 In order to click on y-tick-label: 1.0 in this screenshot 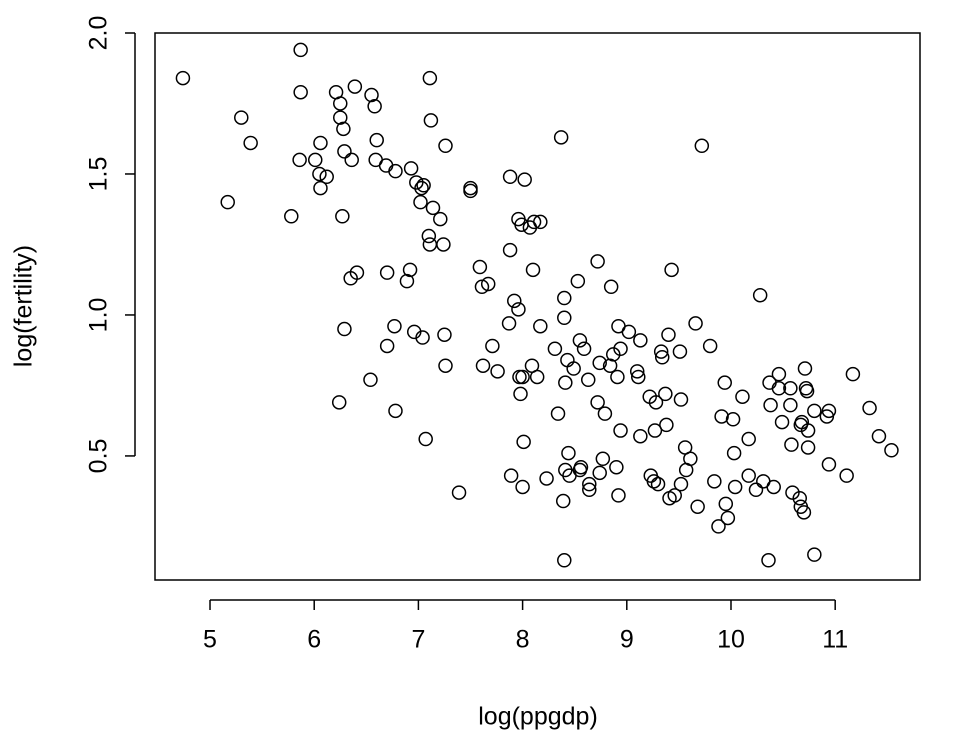, I will do `click(99, 315)`.